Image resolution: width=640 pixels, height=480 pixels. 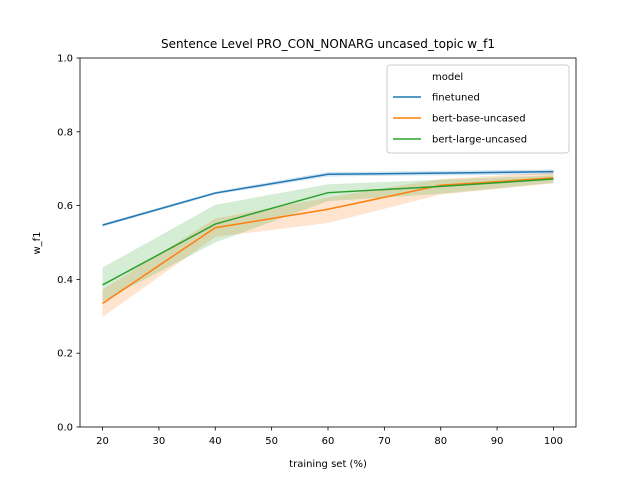 I want to click on x-tick-label: 50, so click(x=271, y=441).